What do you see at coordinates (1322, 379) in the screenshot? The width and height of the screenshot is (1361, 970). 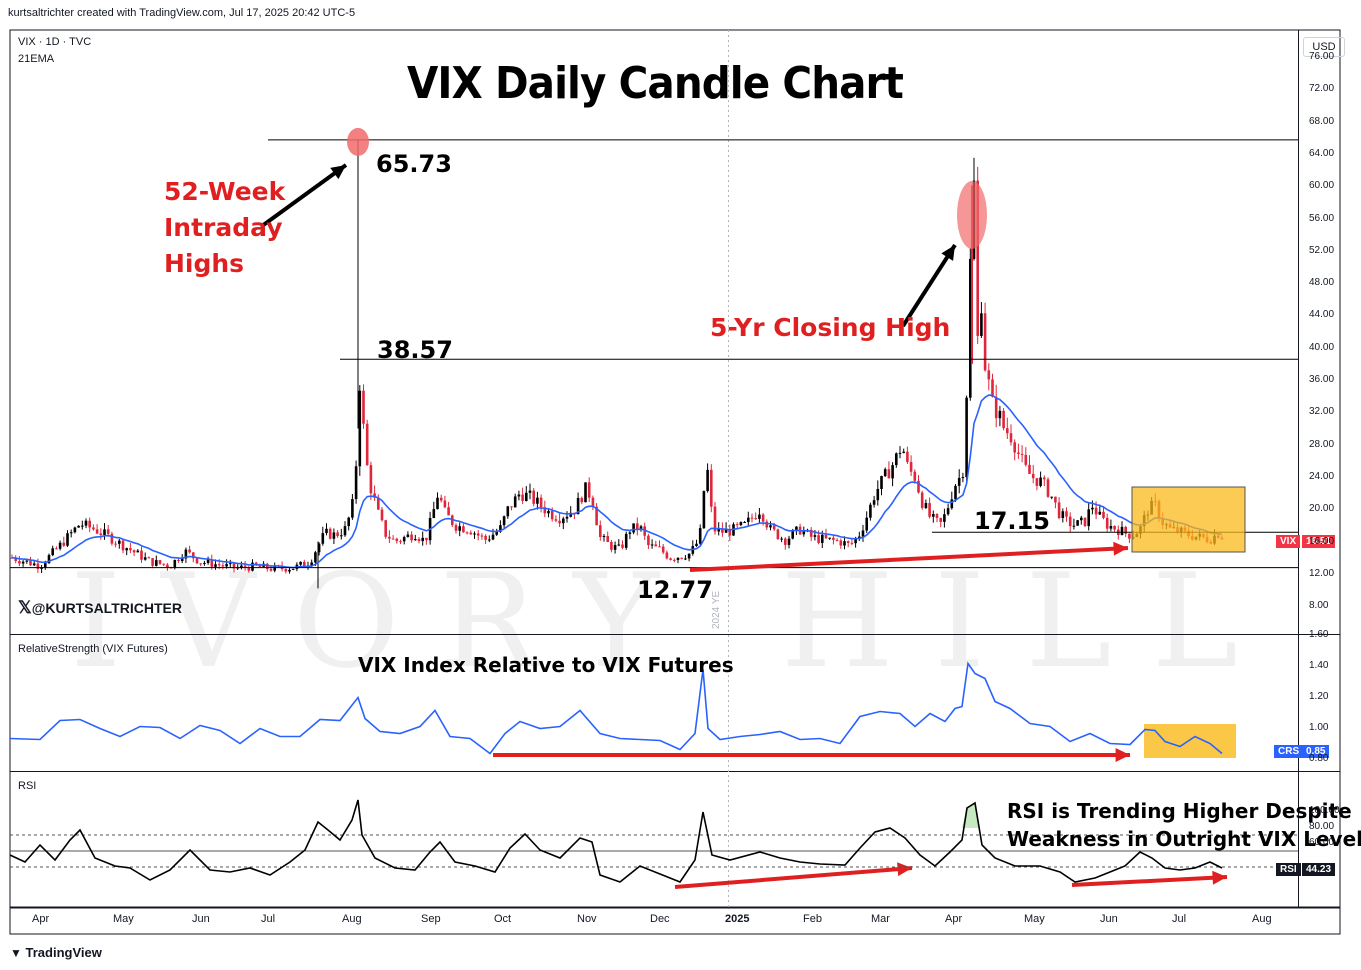 I see `main-y-tick: 36.00` at bounding box center [1322, 379].